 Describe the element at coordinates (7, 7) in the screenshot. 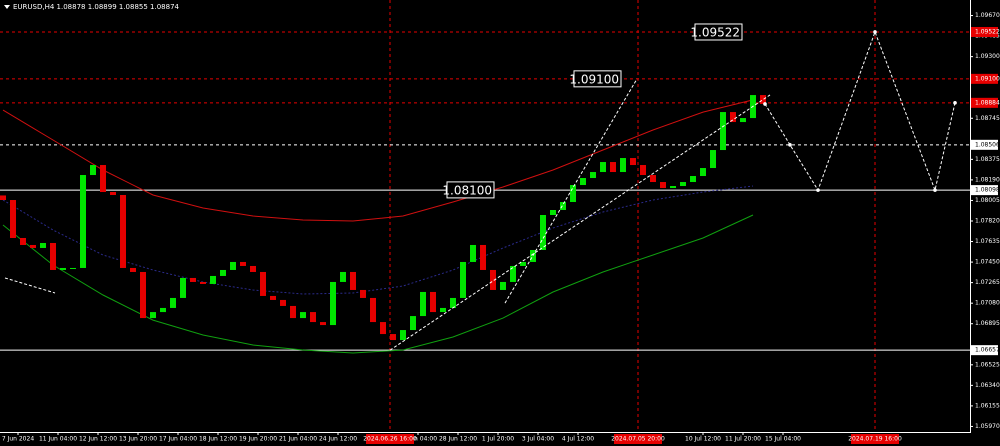

I see `menu-icon` at that location.